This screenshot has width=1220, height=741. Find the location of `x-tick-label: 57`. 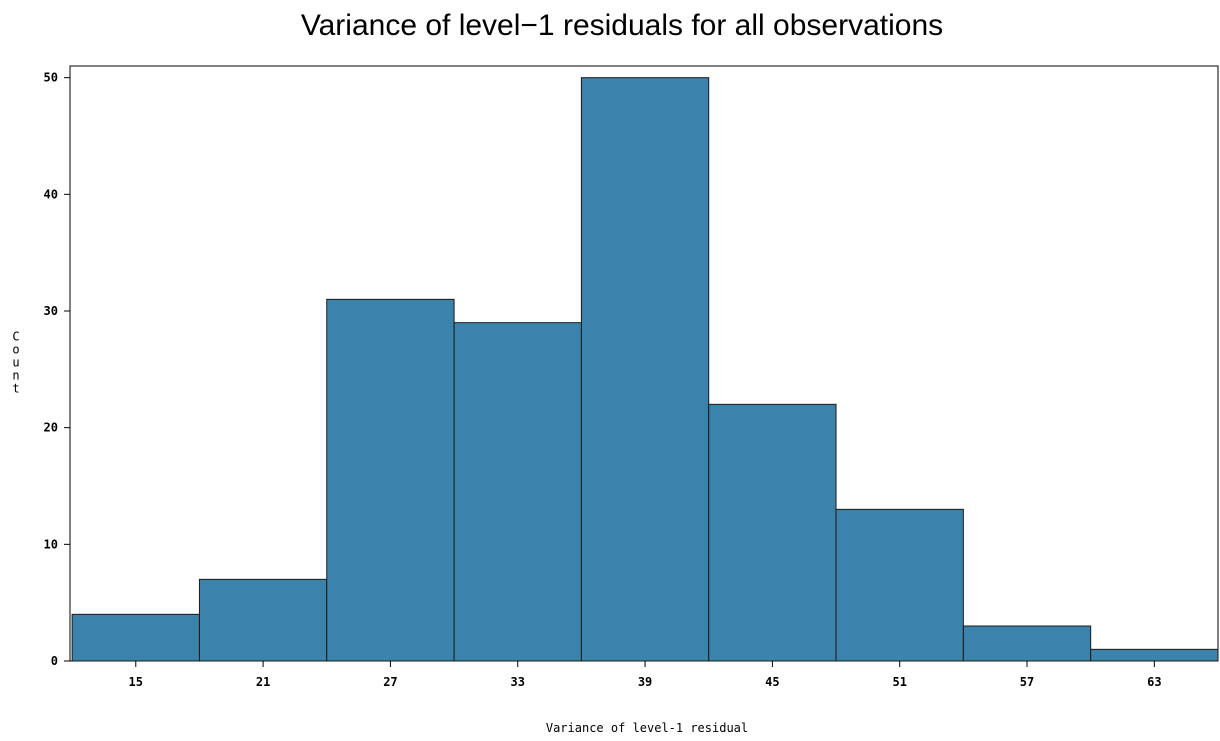

x-tick-label: 57 is located at coordinates (1027, 682).